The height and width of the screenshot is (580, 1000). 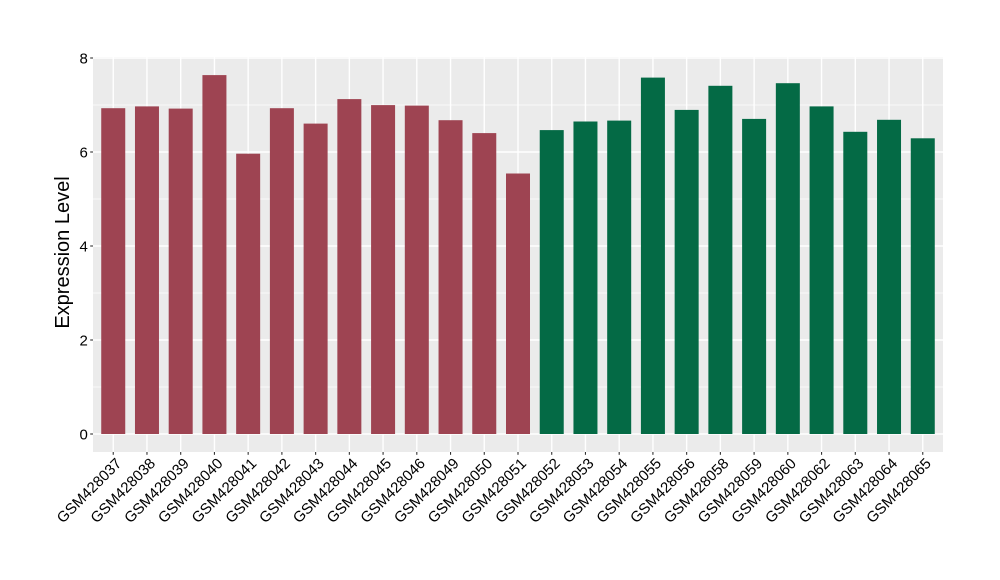 What do you see at coordinates (83, 247) in the screenshot?
I see `svg-text: 4` at bounding box center [83, 247].